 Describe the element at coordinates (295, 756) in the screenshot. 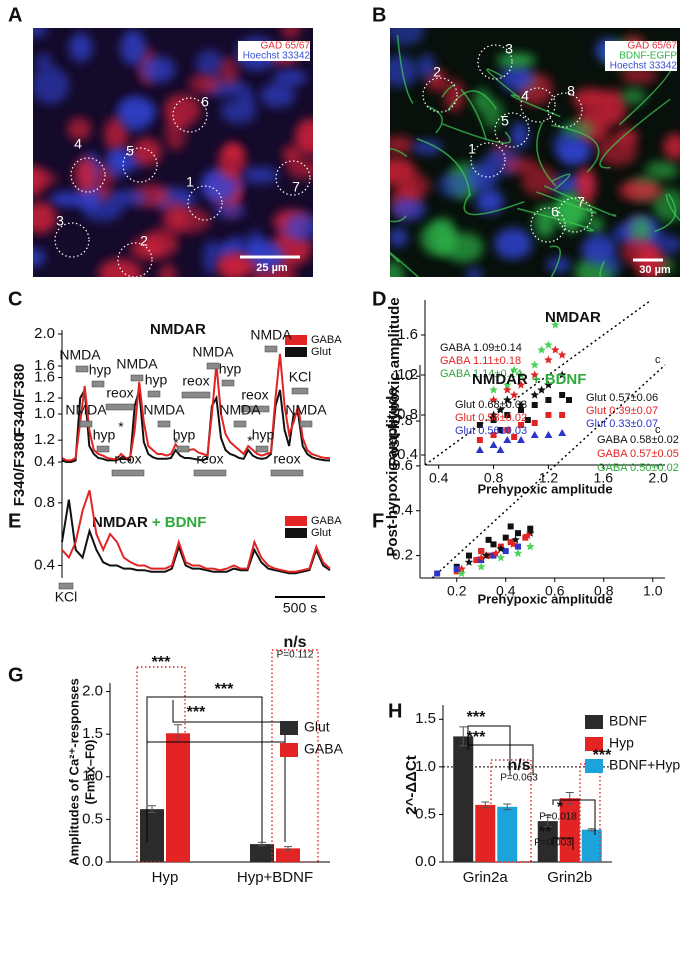

I see `highlight-box` at that location.